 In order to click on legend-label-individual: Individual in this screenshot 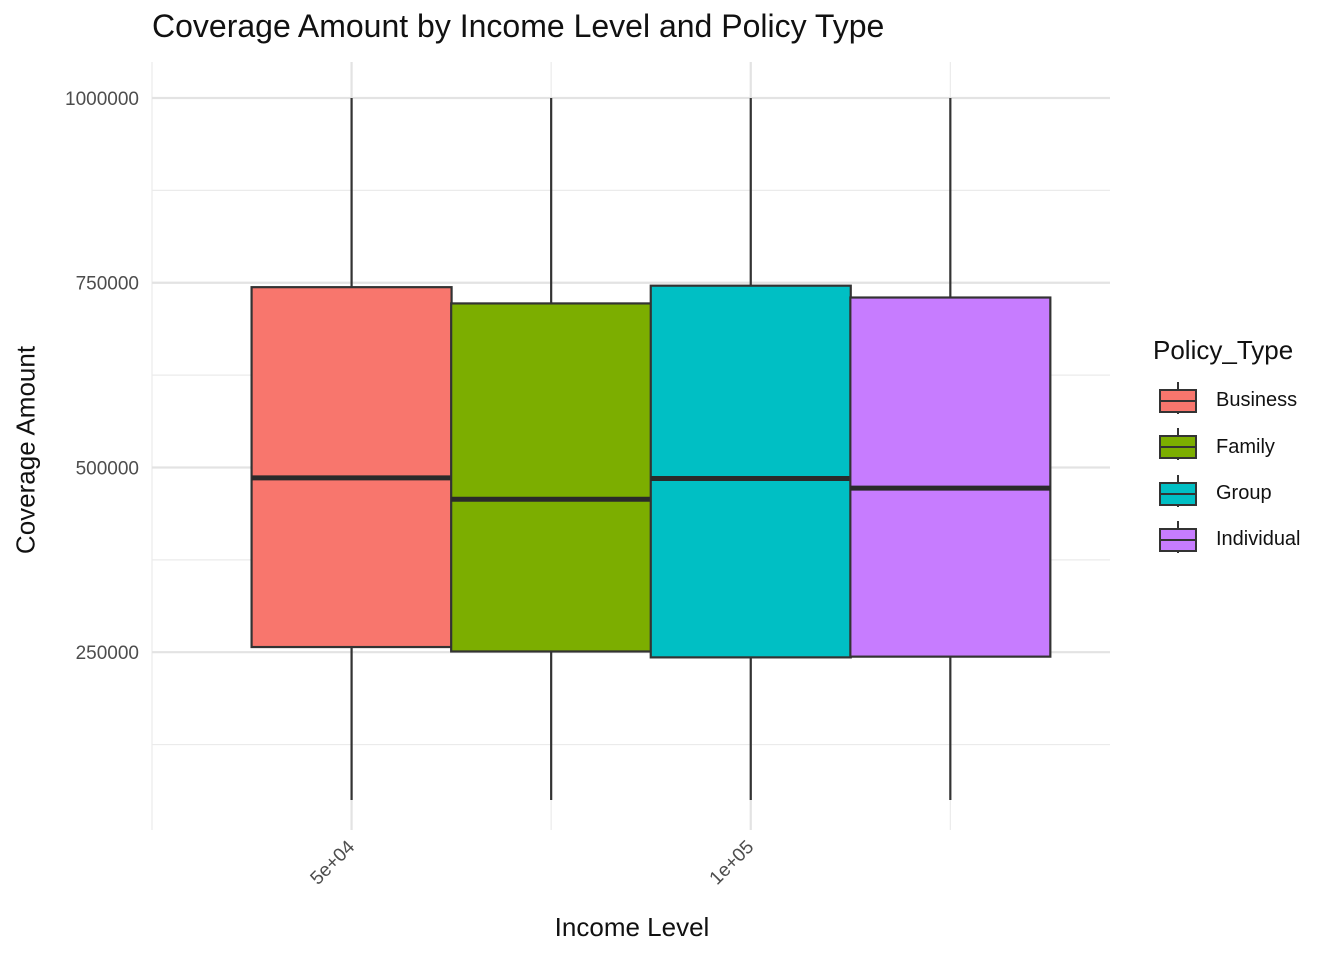, I will do `click(1258, 539)`.